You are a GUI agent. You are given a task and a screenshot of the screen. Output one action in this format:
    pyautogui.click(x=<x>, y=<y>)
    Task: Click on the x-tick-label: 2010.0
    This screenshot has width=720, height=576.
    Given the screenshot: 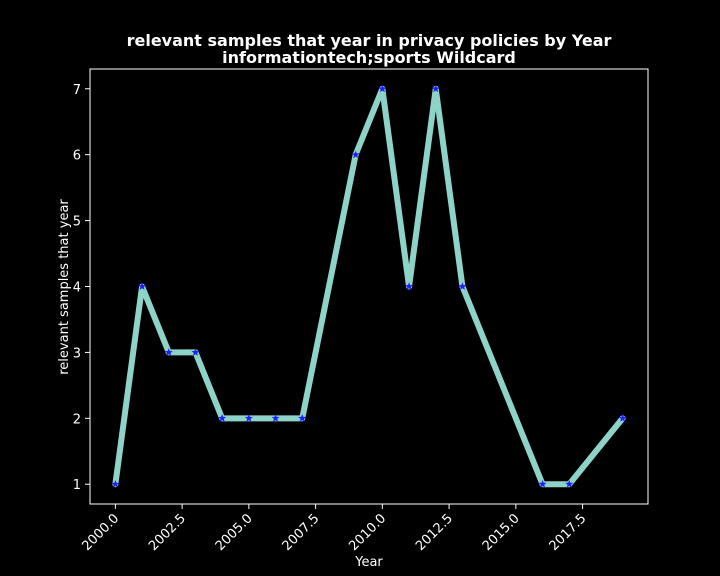 What is the action you would take?
    pyautogui.click(x=367, y=532)
    